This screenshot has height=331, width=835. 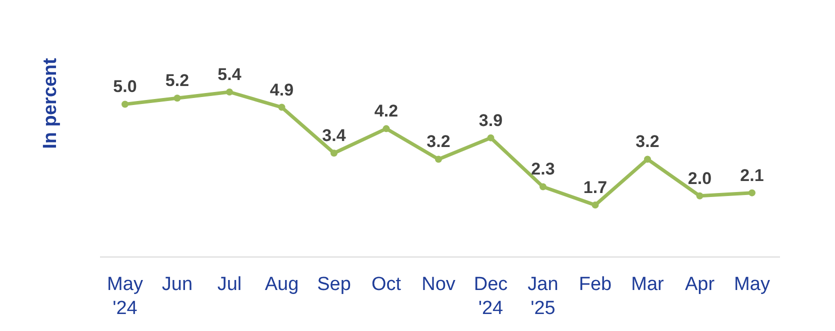 I want to click on data-label: 5.4, so click(x=230, y=74).